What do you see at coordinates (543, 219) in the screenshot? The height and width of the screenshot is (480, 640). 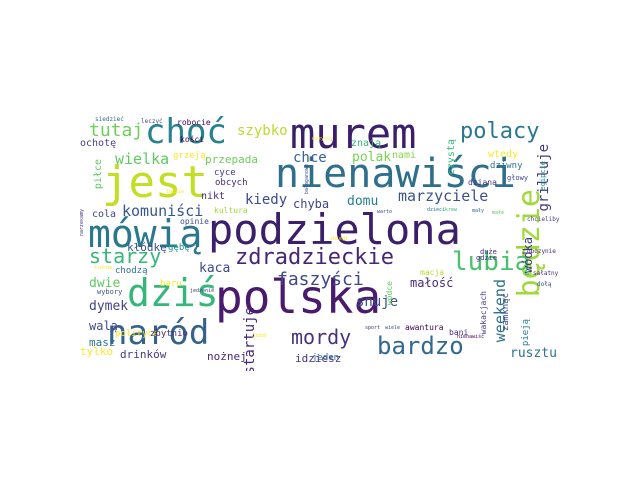 I see `word-chcieliby: chcieliby` at bounding box center [543, 219].